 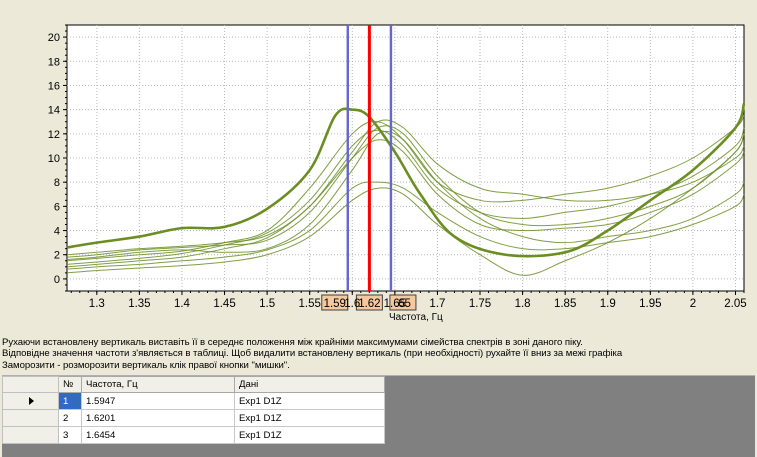 I want to click on y-tick-label: 2, so click(x=57, y=256).